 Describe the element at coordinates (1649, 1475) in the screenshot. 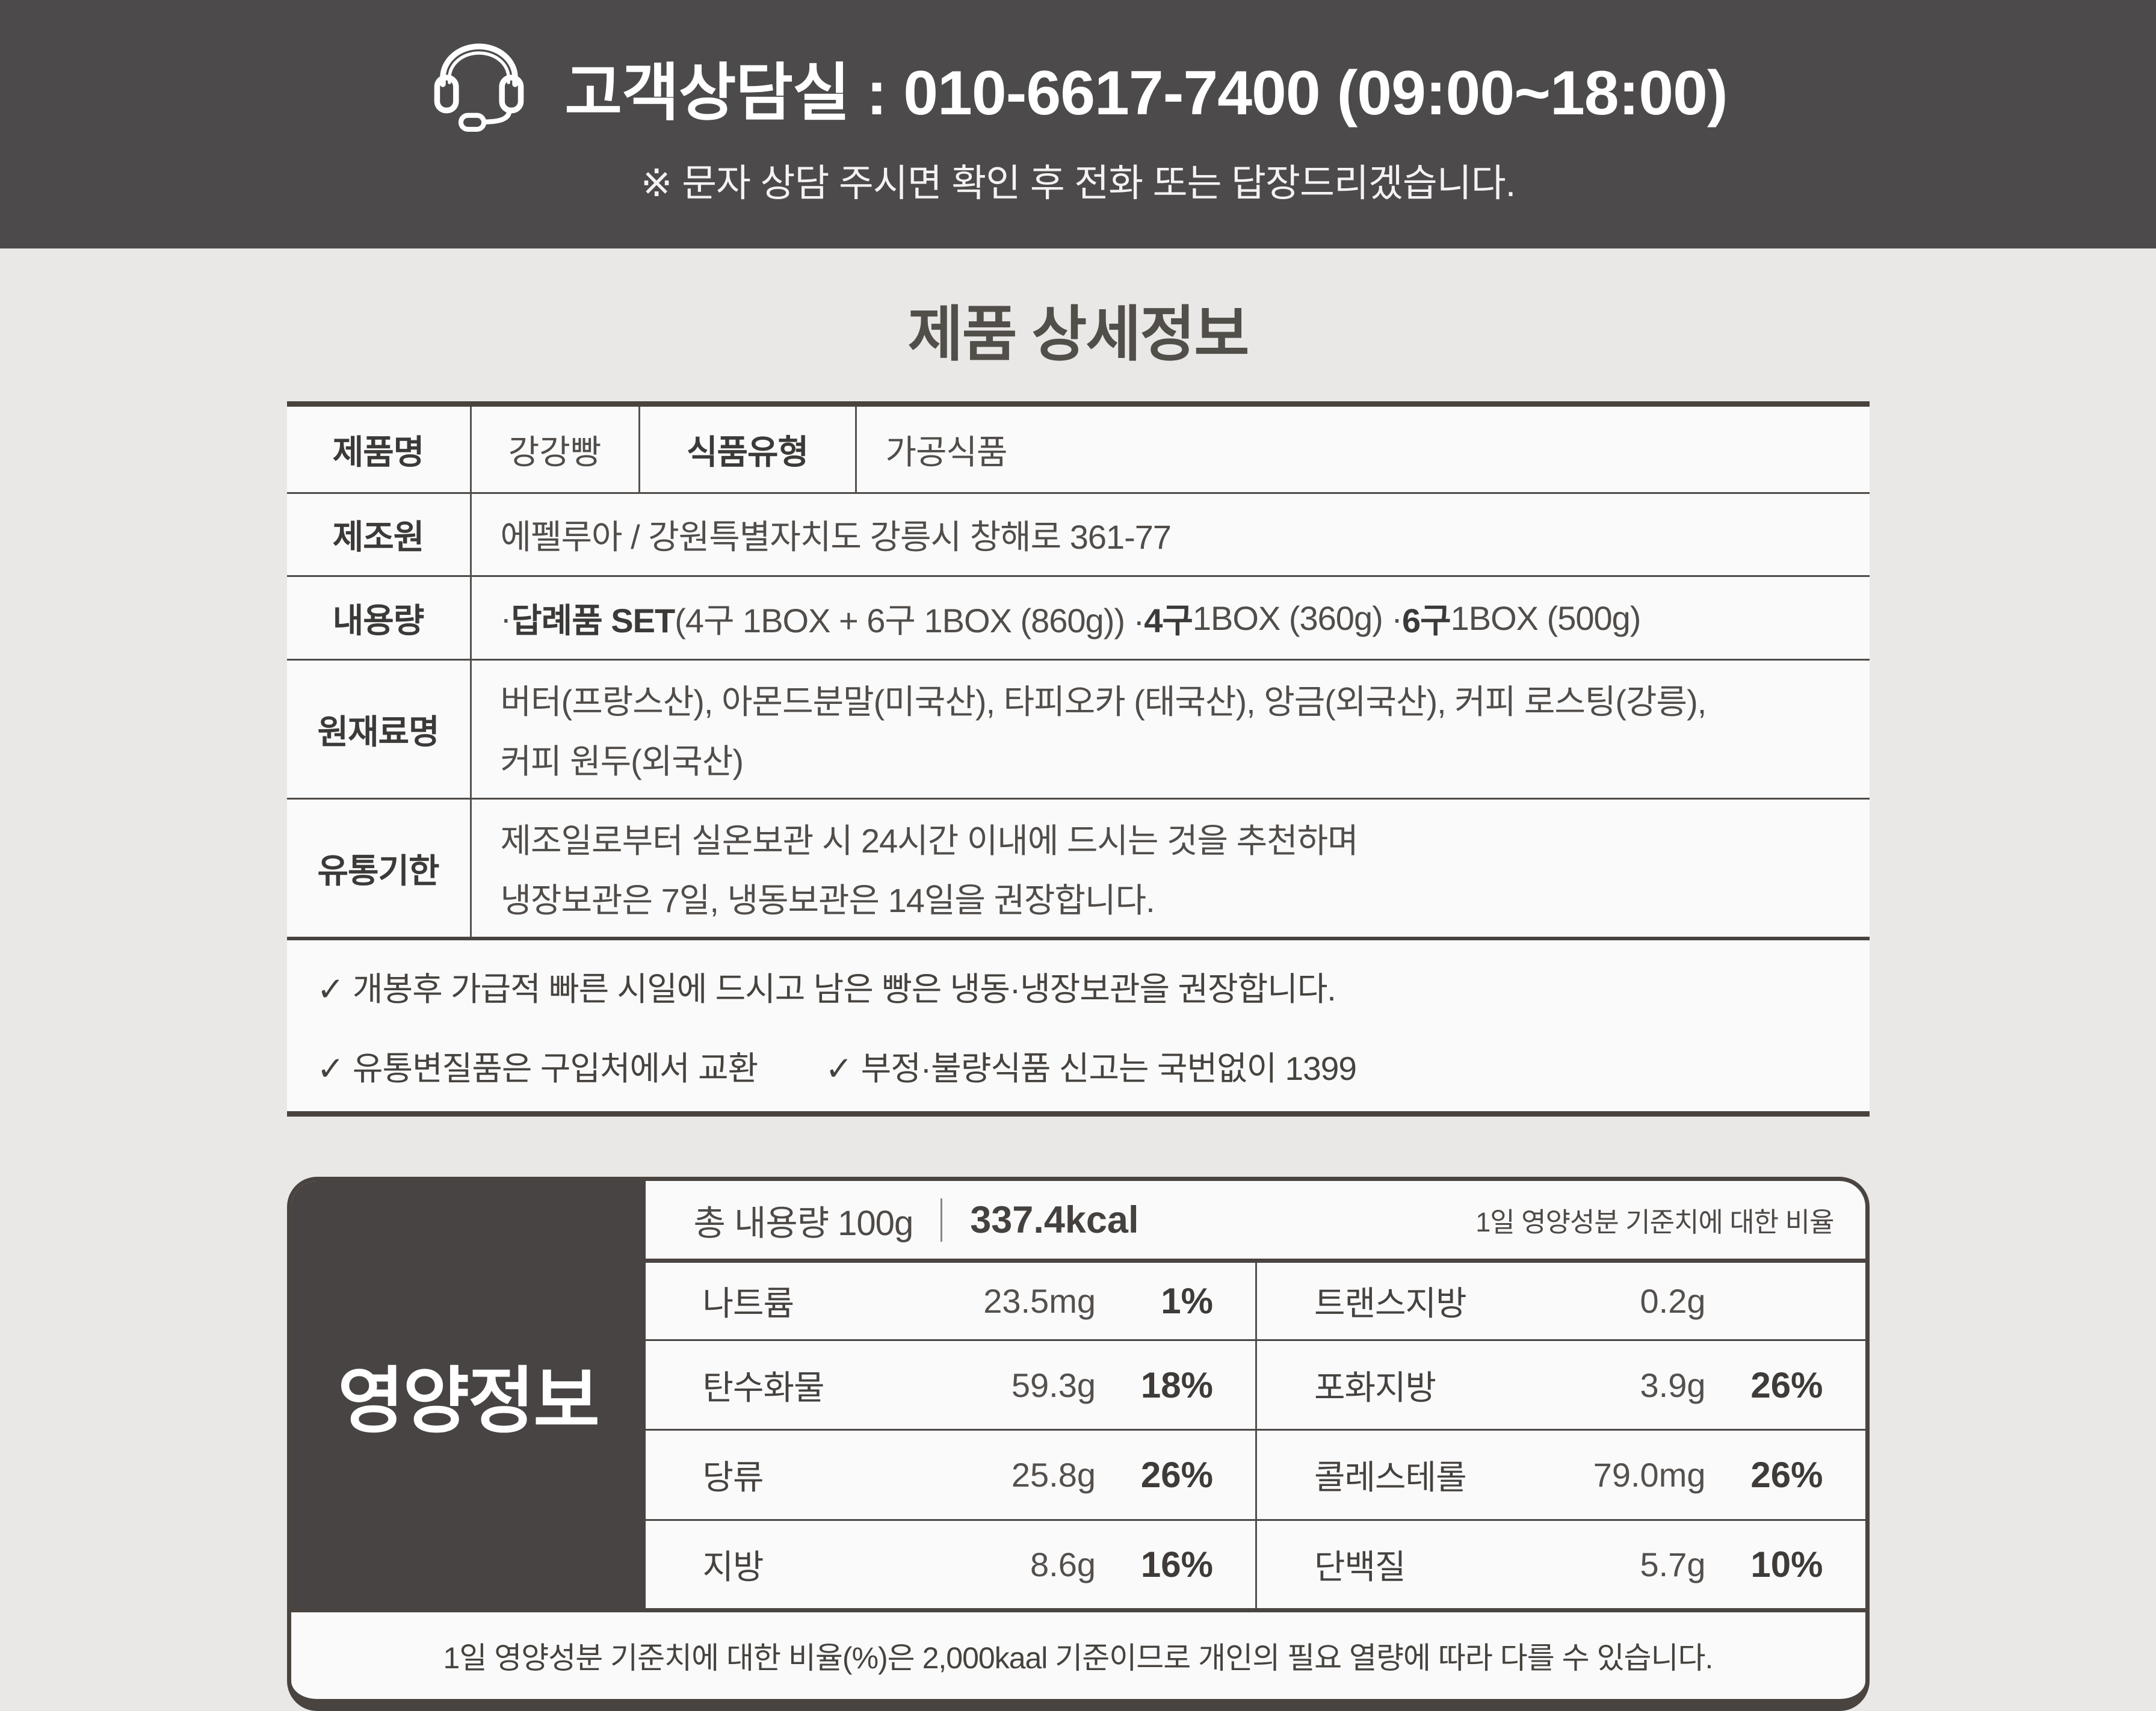

I see `nutrient-value: 79.0mg` at that location.